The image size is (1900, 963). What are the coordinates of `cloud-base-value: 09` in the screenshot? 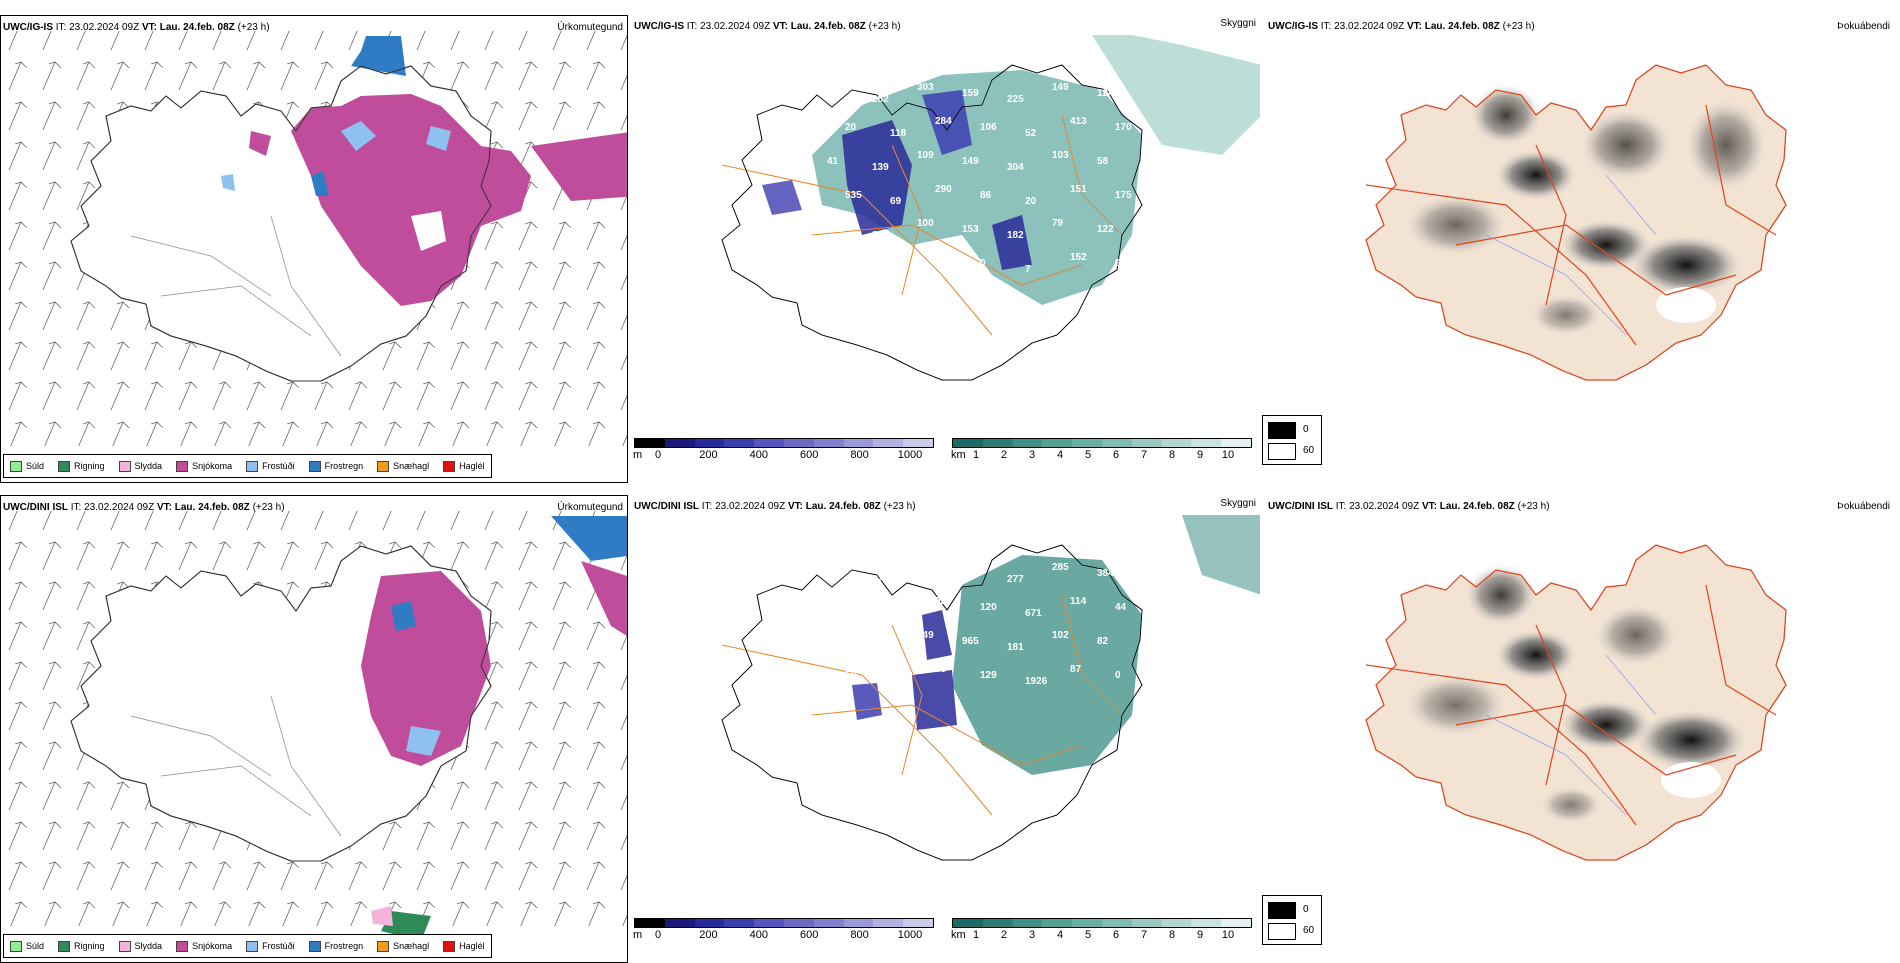 It's located at (833, 709).